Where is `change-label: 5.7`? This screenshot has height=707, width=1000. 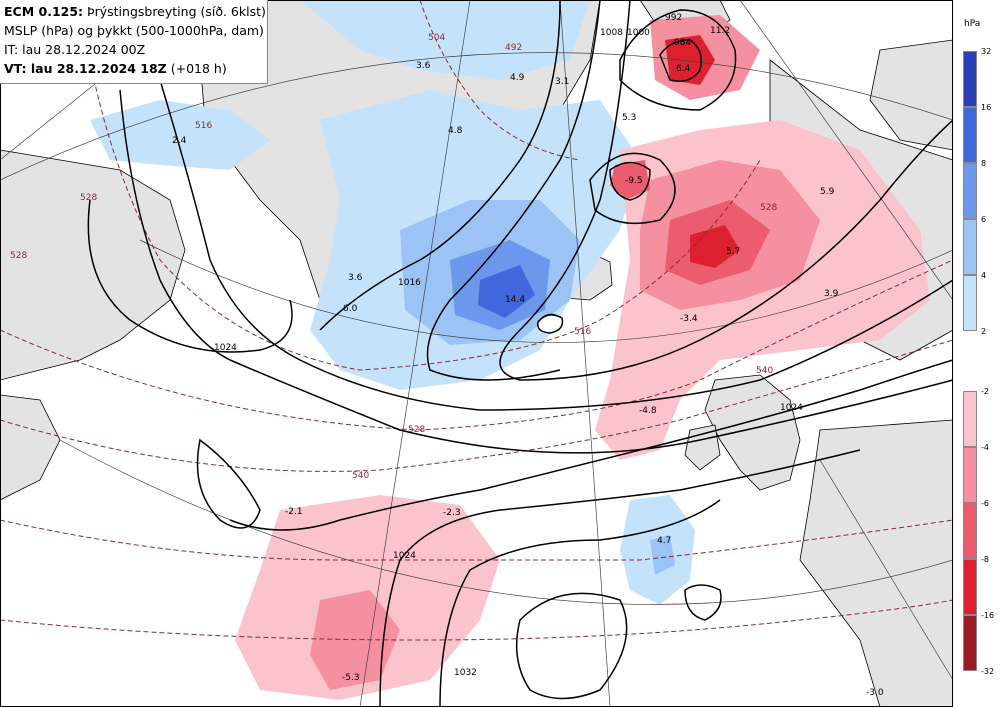
change-label: 5.7 is located at coordinates (733, 252).